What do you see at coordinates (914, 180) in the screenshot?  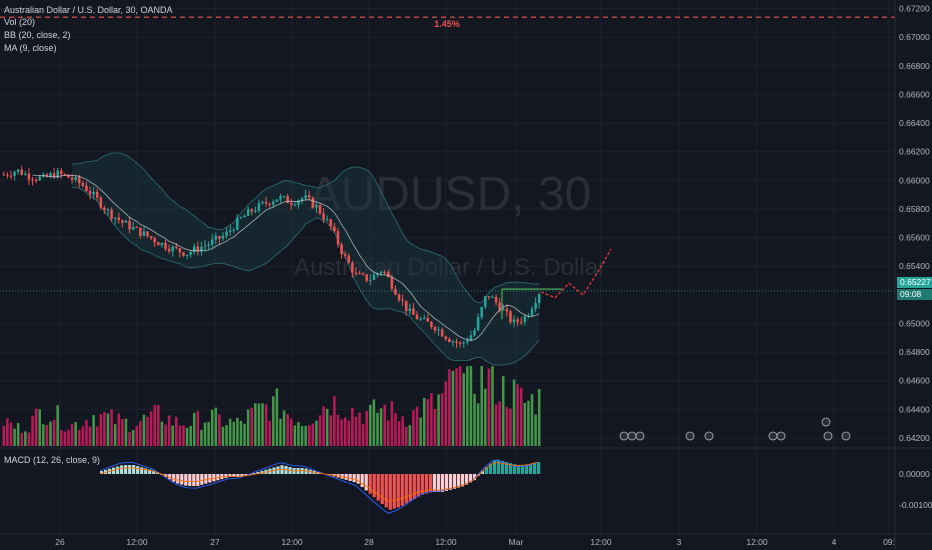 I see `y-tick-label: 0.66000` at bounding box center [914, 180].